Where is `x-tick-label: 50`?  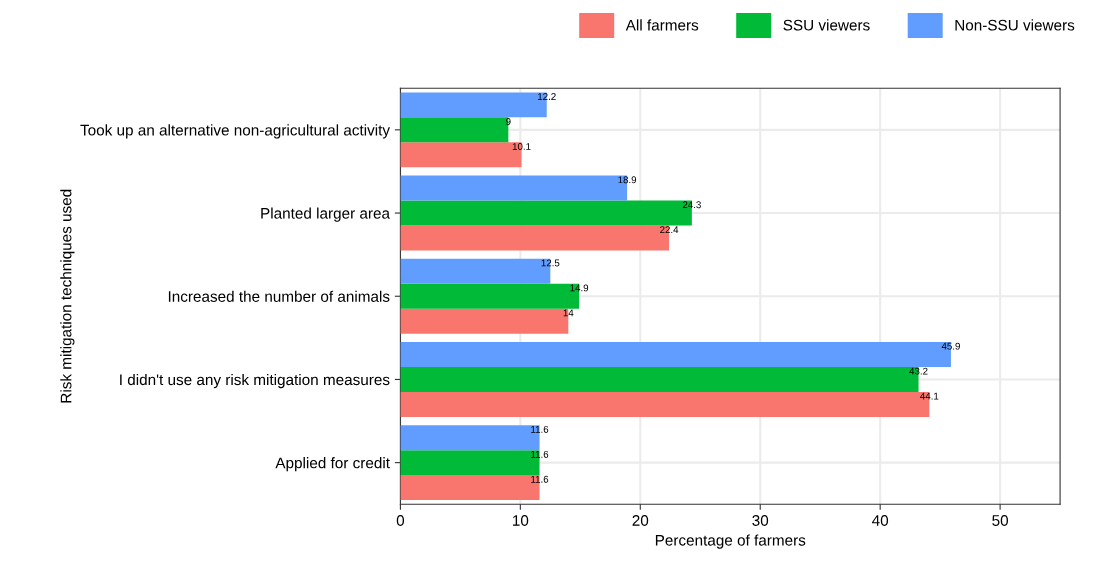
x-tick-label: 50 is located at coordinates (1000, 520).